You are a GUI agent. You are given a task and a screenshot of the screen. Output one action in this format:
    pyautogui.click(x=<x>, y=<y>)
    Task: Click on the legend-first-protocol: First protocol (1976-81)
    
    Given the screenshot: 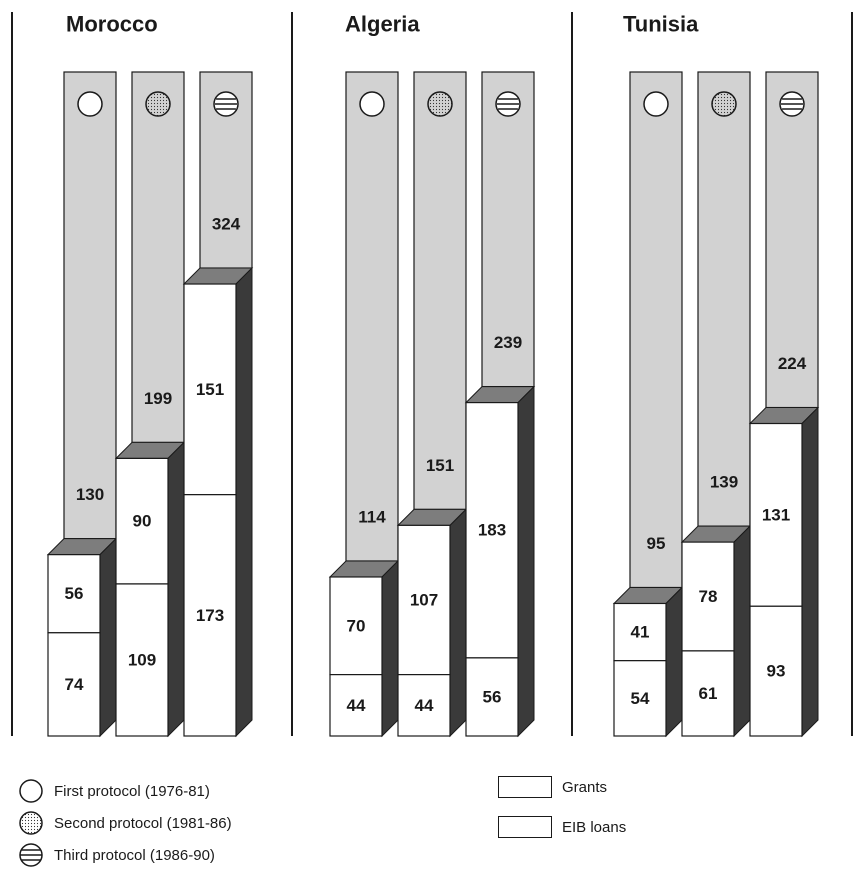 What is the action you would take?
    pyautogui.click(x=114, y=791)
    